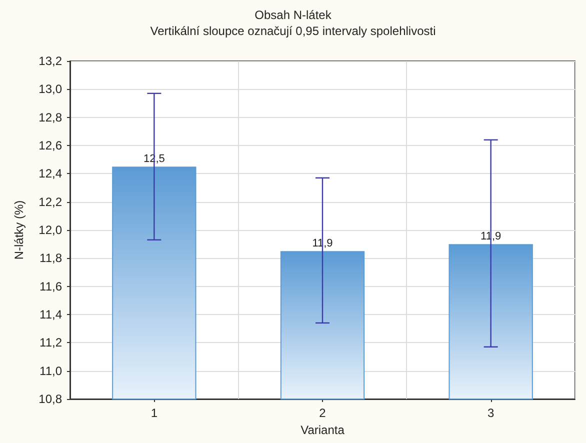 The width and height of the screenshot is (586, 443). I want to click on y-tick-label: 12,2, so click(50, 201).